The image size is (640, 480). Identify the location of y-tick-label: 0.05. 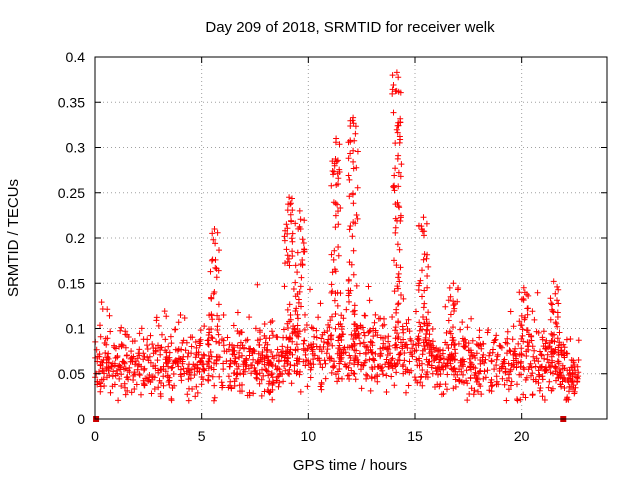
(71, 374).